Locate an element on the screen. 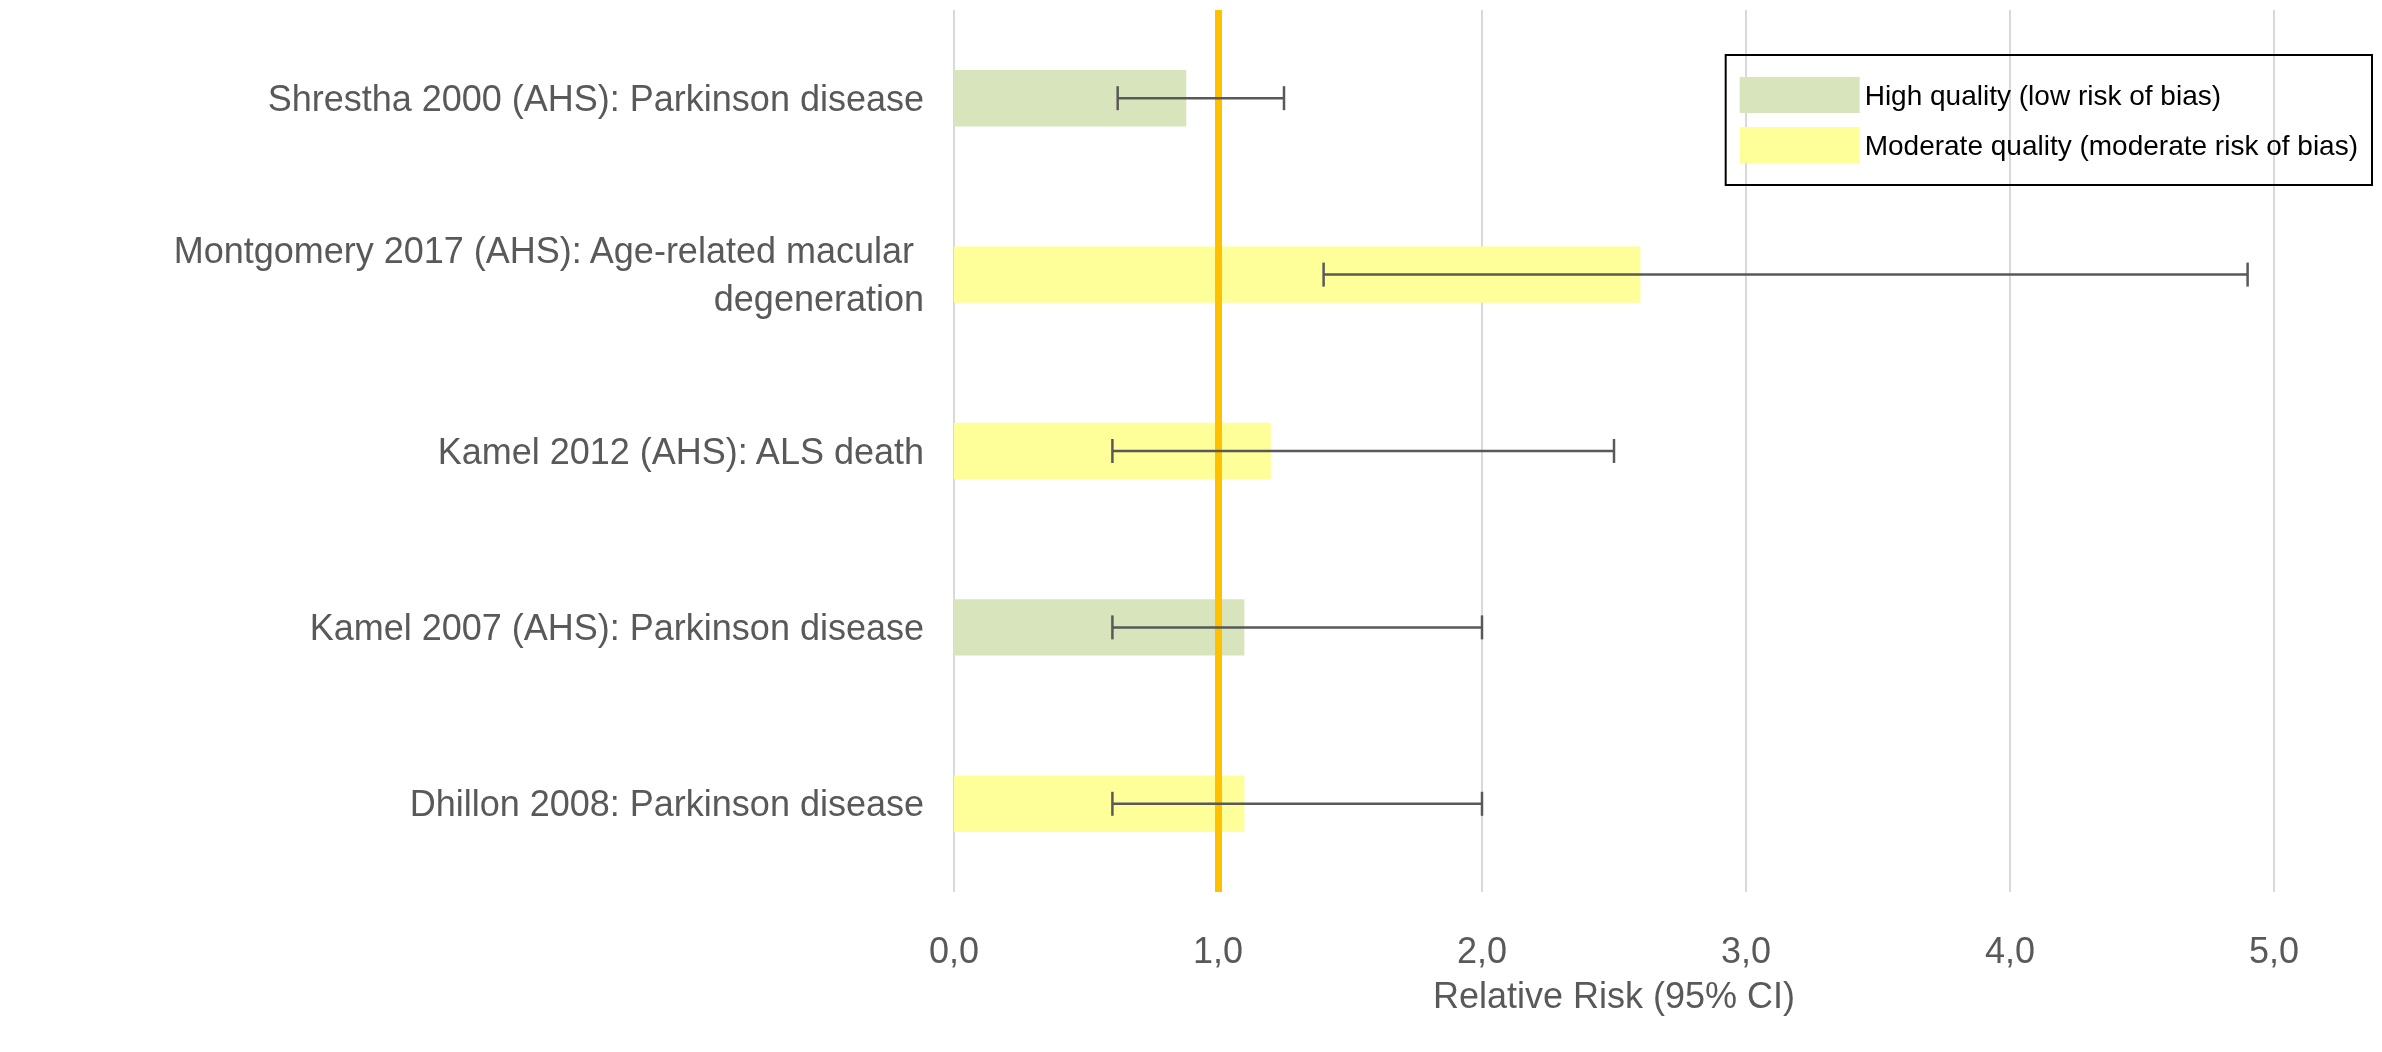 This screenshot has height=1052, width=2382. y-tick-label: Kamel 2007 (AHS): Parkinson disease is located at coordinates (616, 627).